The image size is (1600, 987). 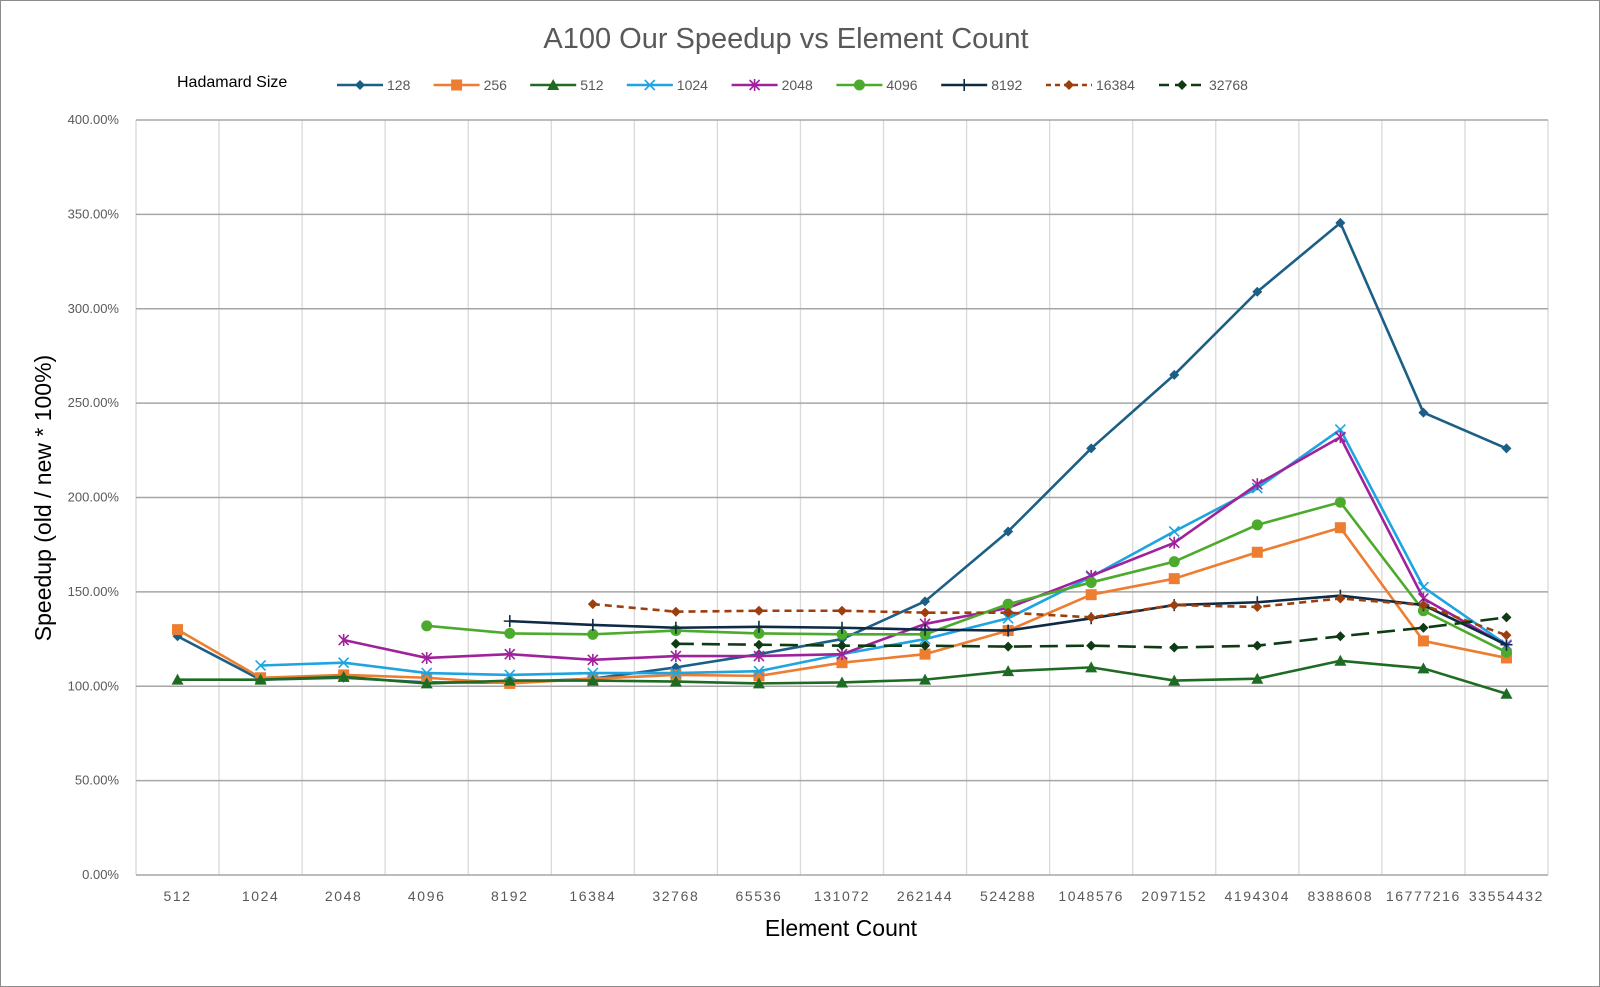 What do you see at coordinates (758, 896) in the screenshot?
I see `x-tick-label: 65536` at bounding box center [758, 896].